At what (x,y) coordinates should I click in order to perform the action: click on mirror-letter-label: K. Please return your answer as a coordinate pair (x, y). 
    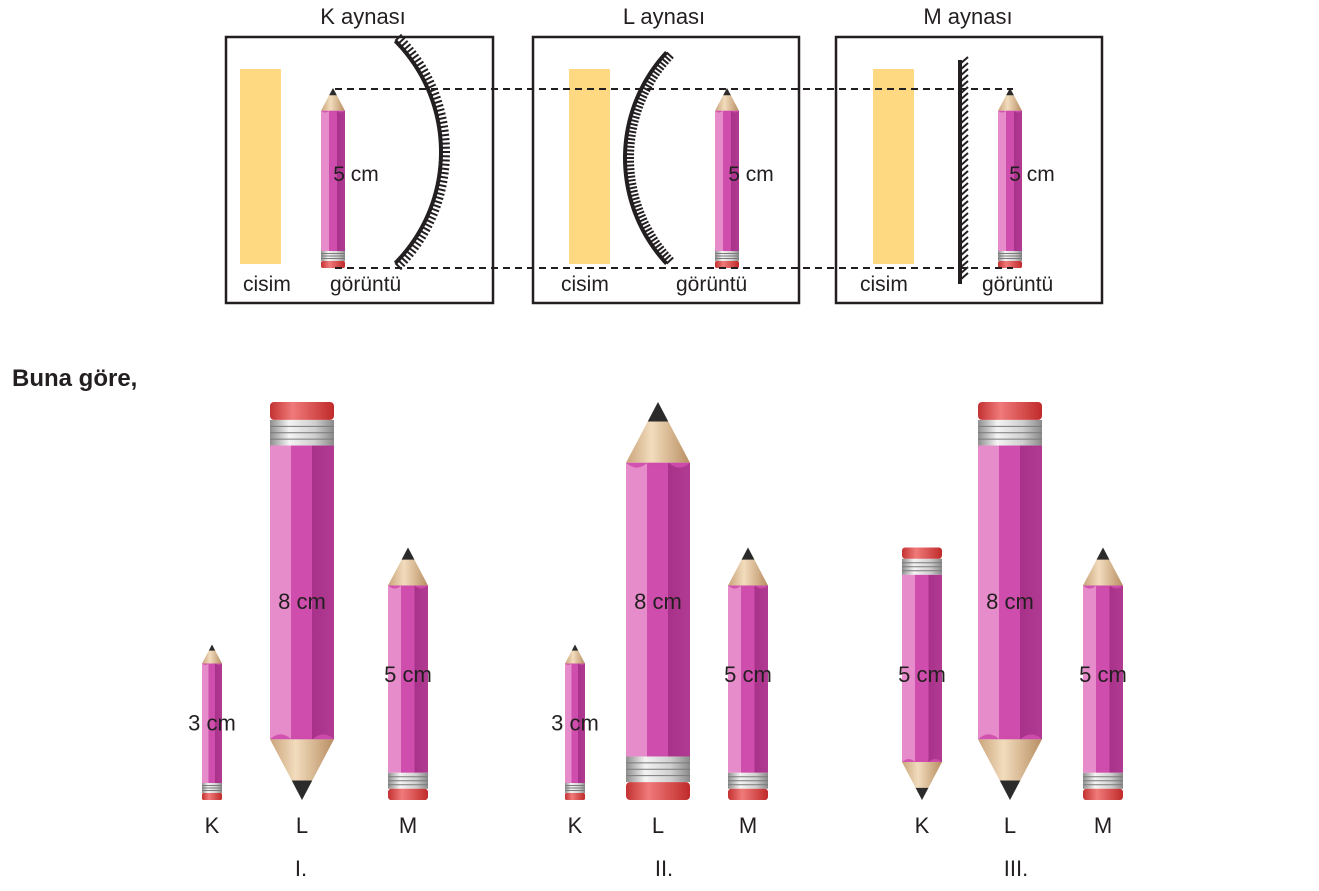
    Looking at the image, I should click on (922, 825).